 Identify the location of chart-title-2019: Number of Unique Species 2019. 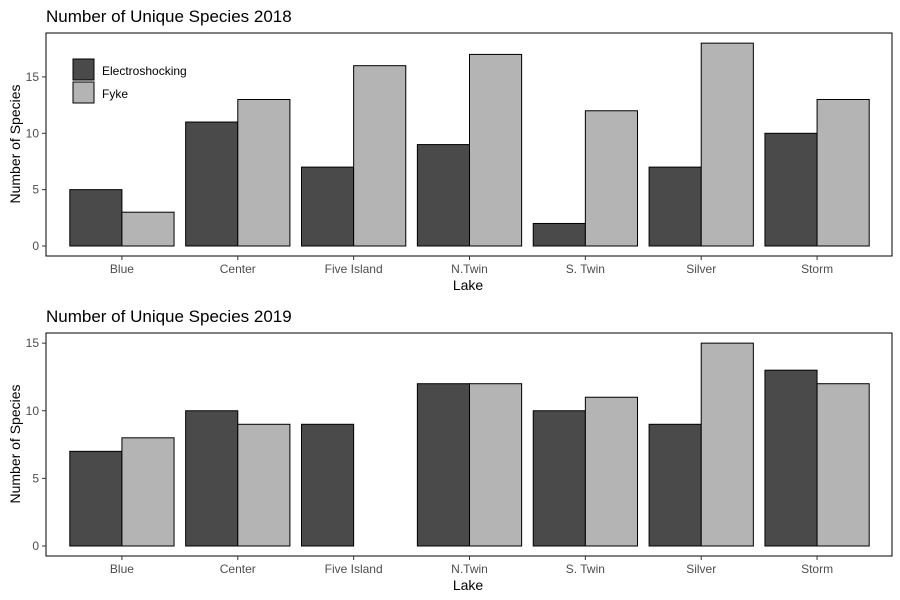
(169, 316).